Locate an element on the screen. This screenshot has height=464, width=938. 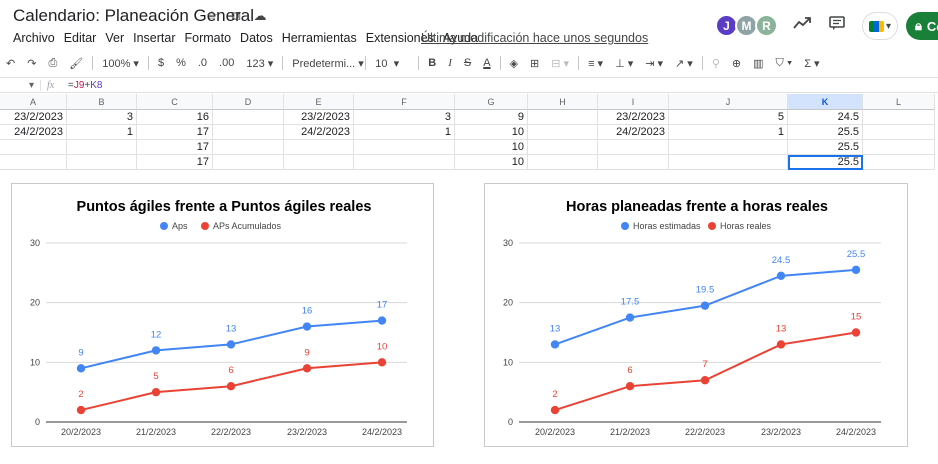
cell-l10 is located at coordinates (899, 162).